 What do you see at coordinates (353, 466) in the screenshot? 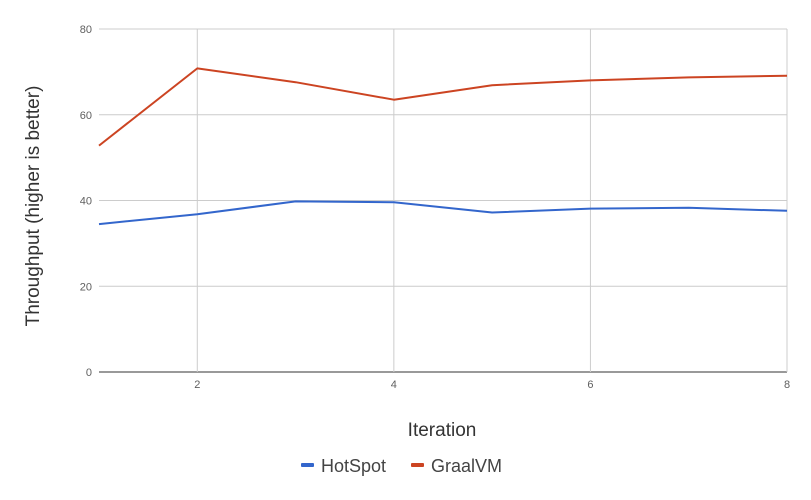
I see `legend-label-hotspot: HotSpot` at bounding box center [353, 466].